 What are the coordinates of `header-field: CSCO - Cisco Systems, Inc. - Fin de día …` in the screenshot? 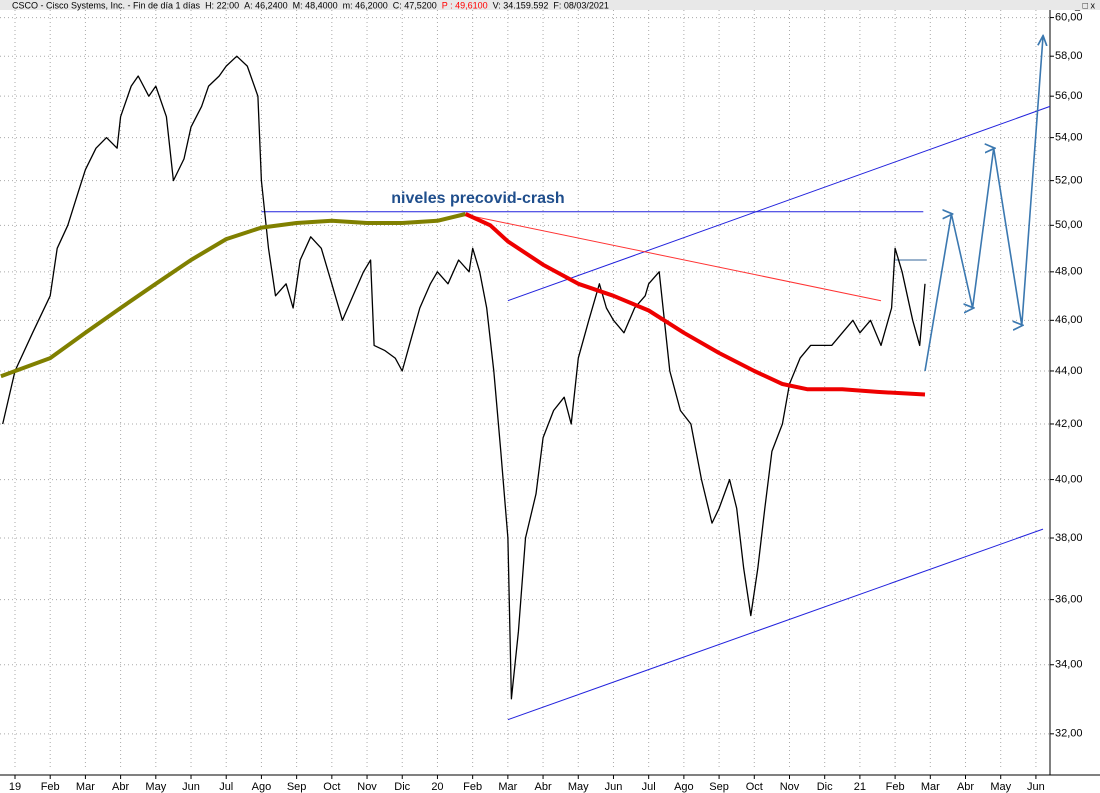 It's located at (106, 5).